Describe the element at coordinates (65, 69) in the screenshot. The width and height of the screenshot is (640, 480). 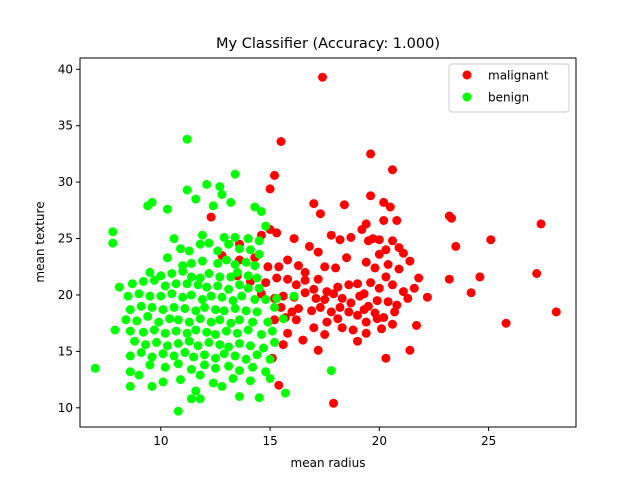
I see `y-tick-label: 40` at that location.